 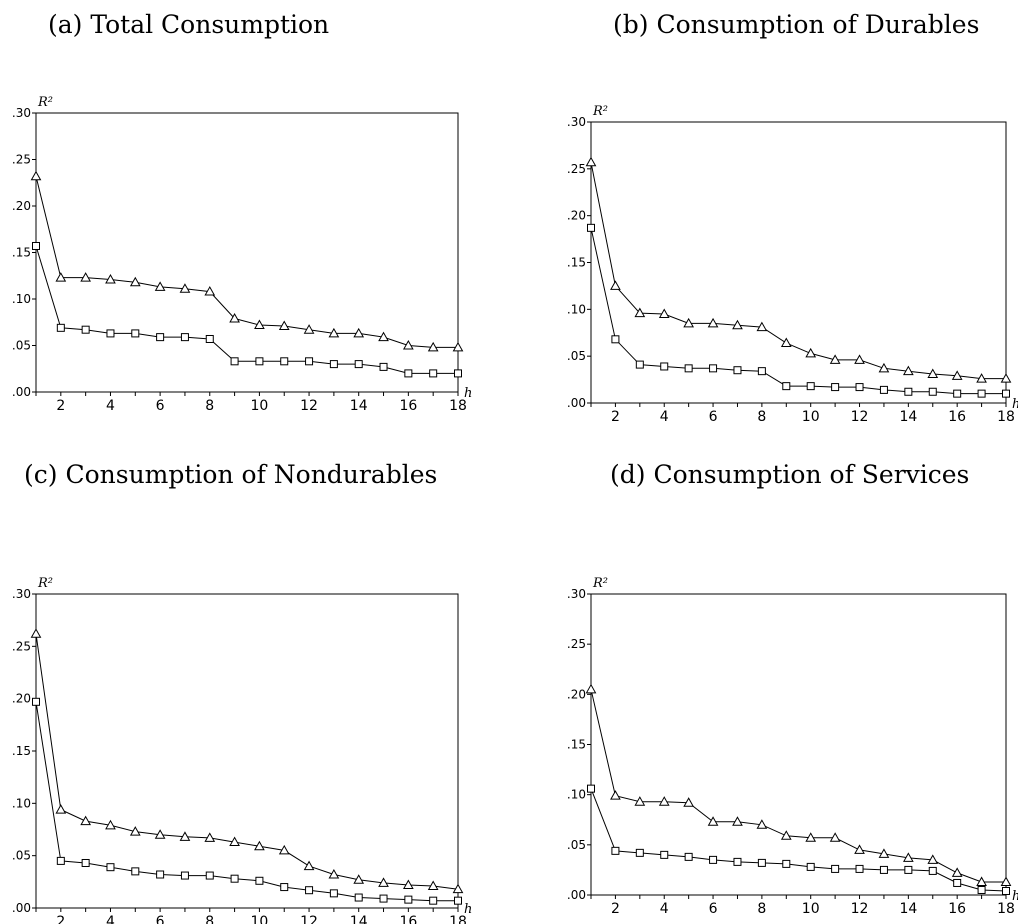 I want to click on x-tick-label: 8, so click(x=209, y=919).